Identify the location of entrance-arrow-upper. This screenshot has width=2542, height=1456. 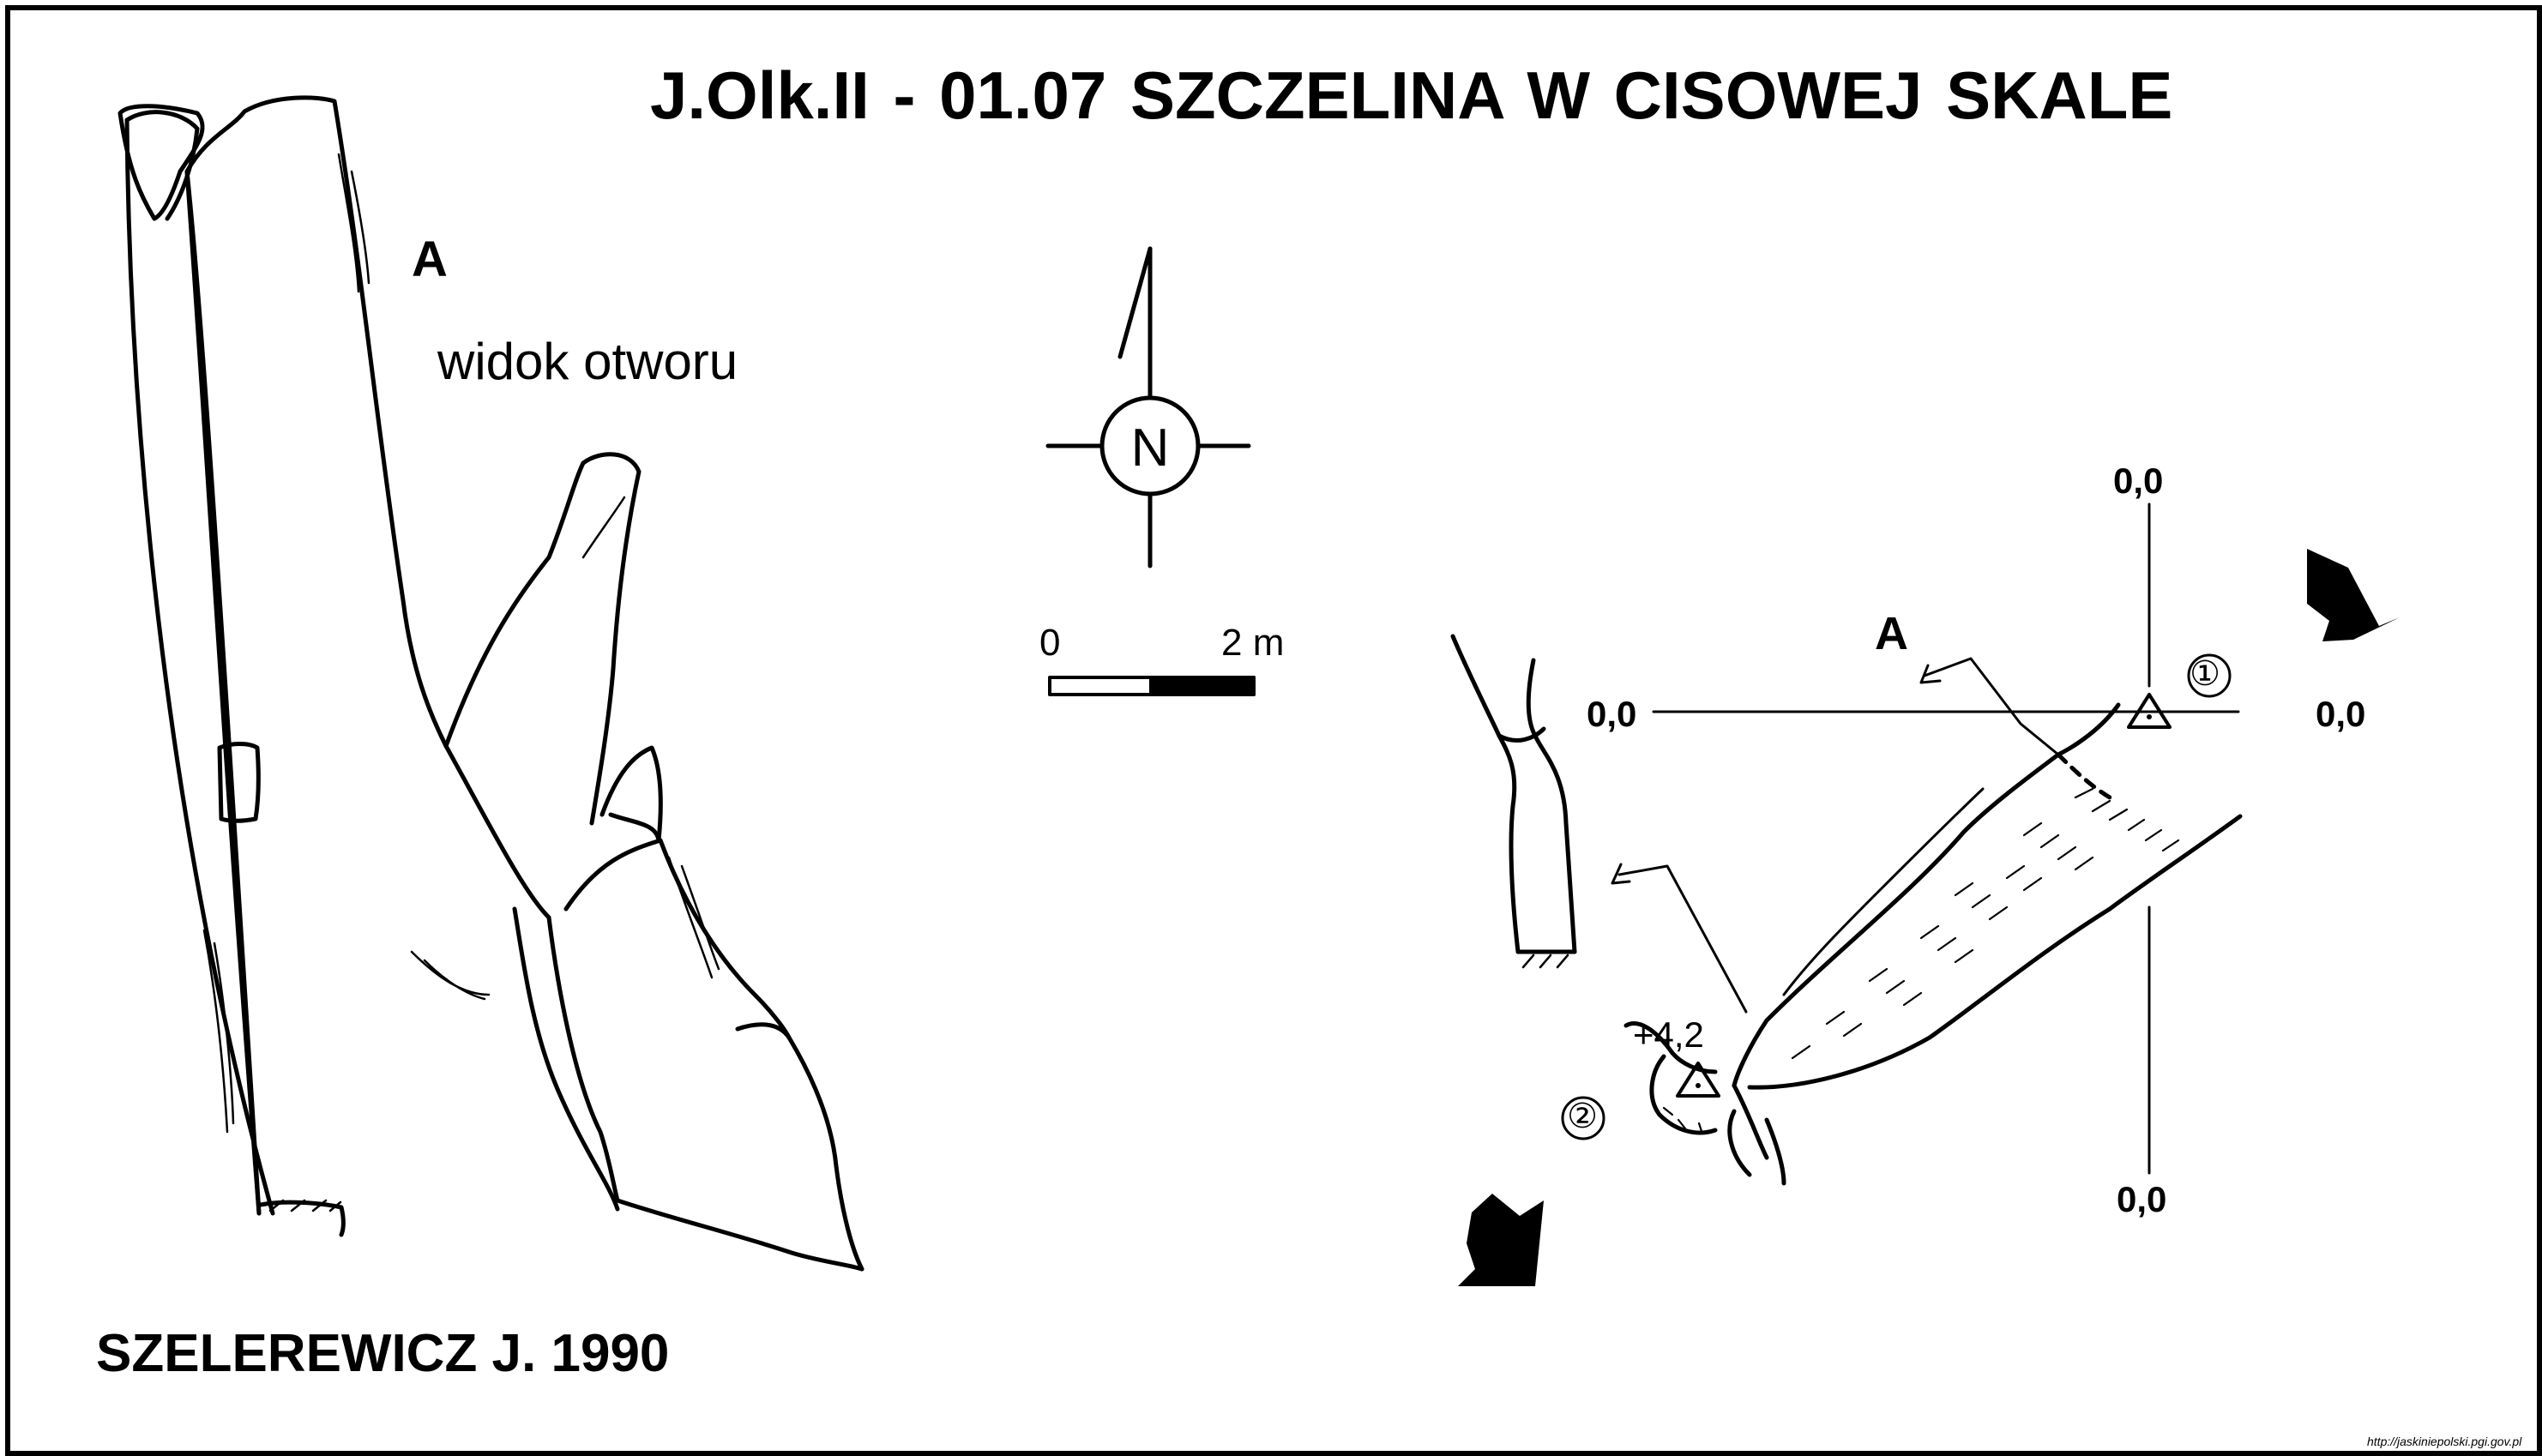
(2353, 595).